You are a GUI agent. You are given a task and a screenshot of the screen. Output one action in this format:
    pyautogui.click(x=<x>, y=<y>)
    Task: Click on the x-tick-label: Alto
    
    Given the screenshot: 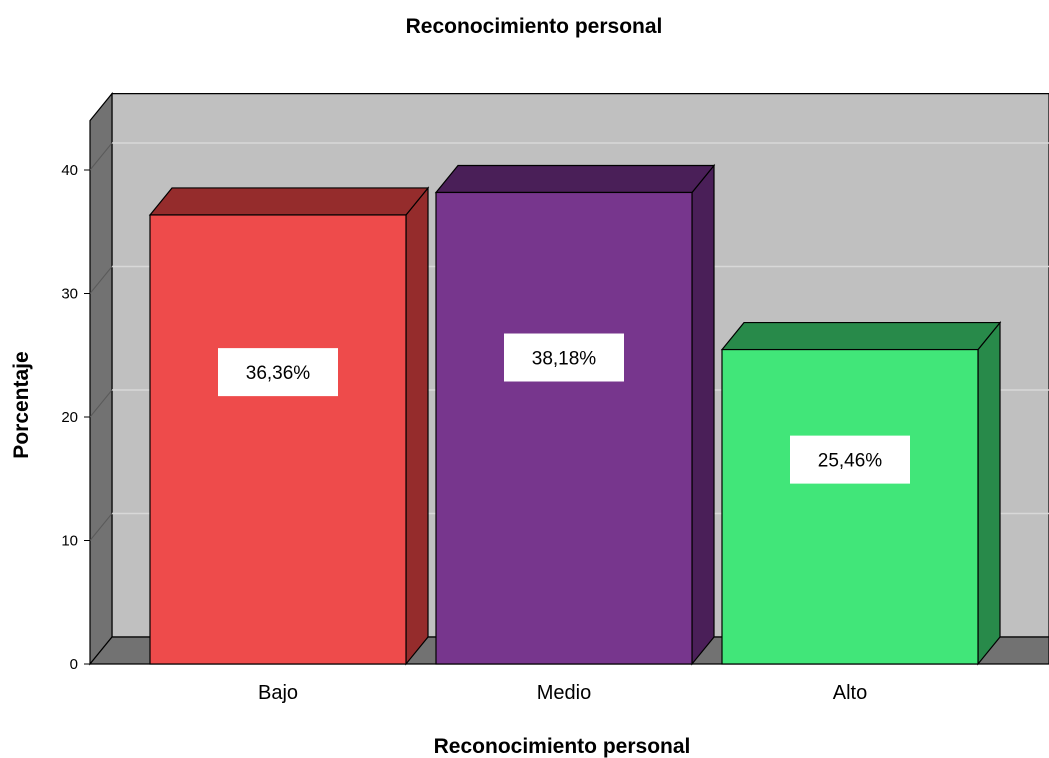 What is the action you would take?
    pyautogui.click(x=850, y=693)
    